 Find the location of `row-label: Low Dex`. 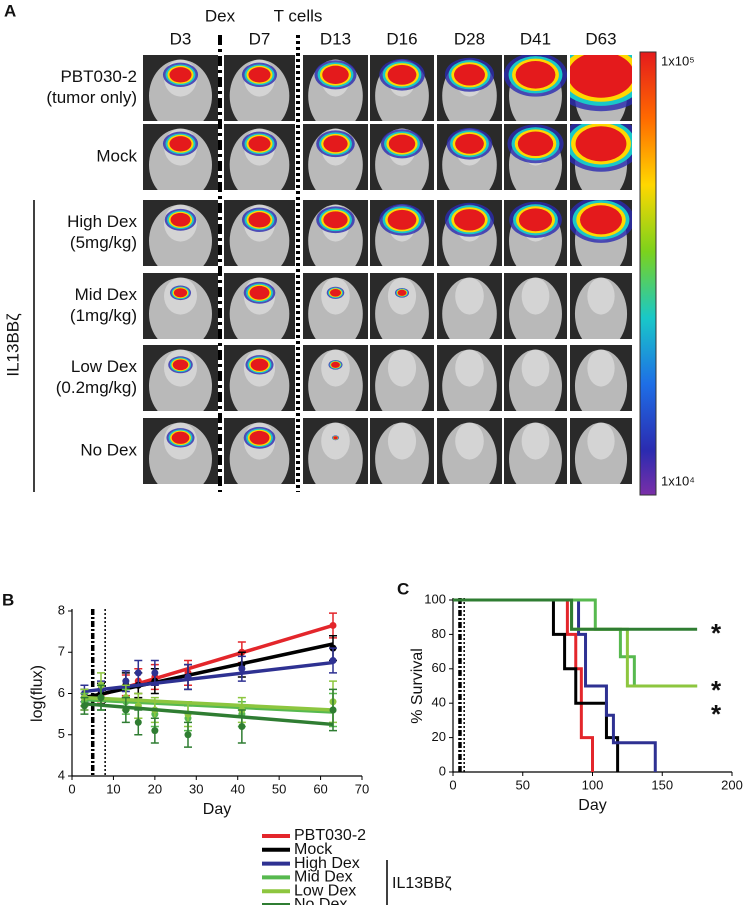

row-label: Low Dex is located at coordinates (104, 366).